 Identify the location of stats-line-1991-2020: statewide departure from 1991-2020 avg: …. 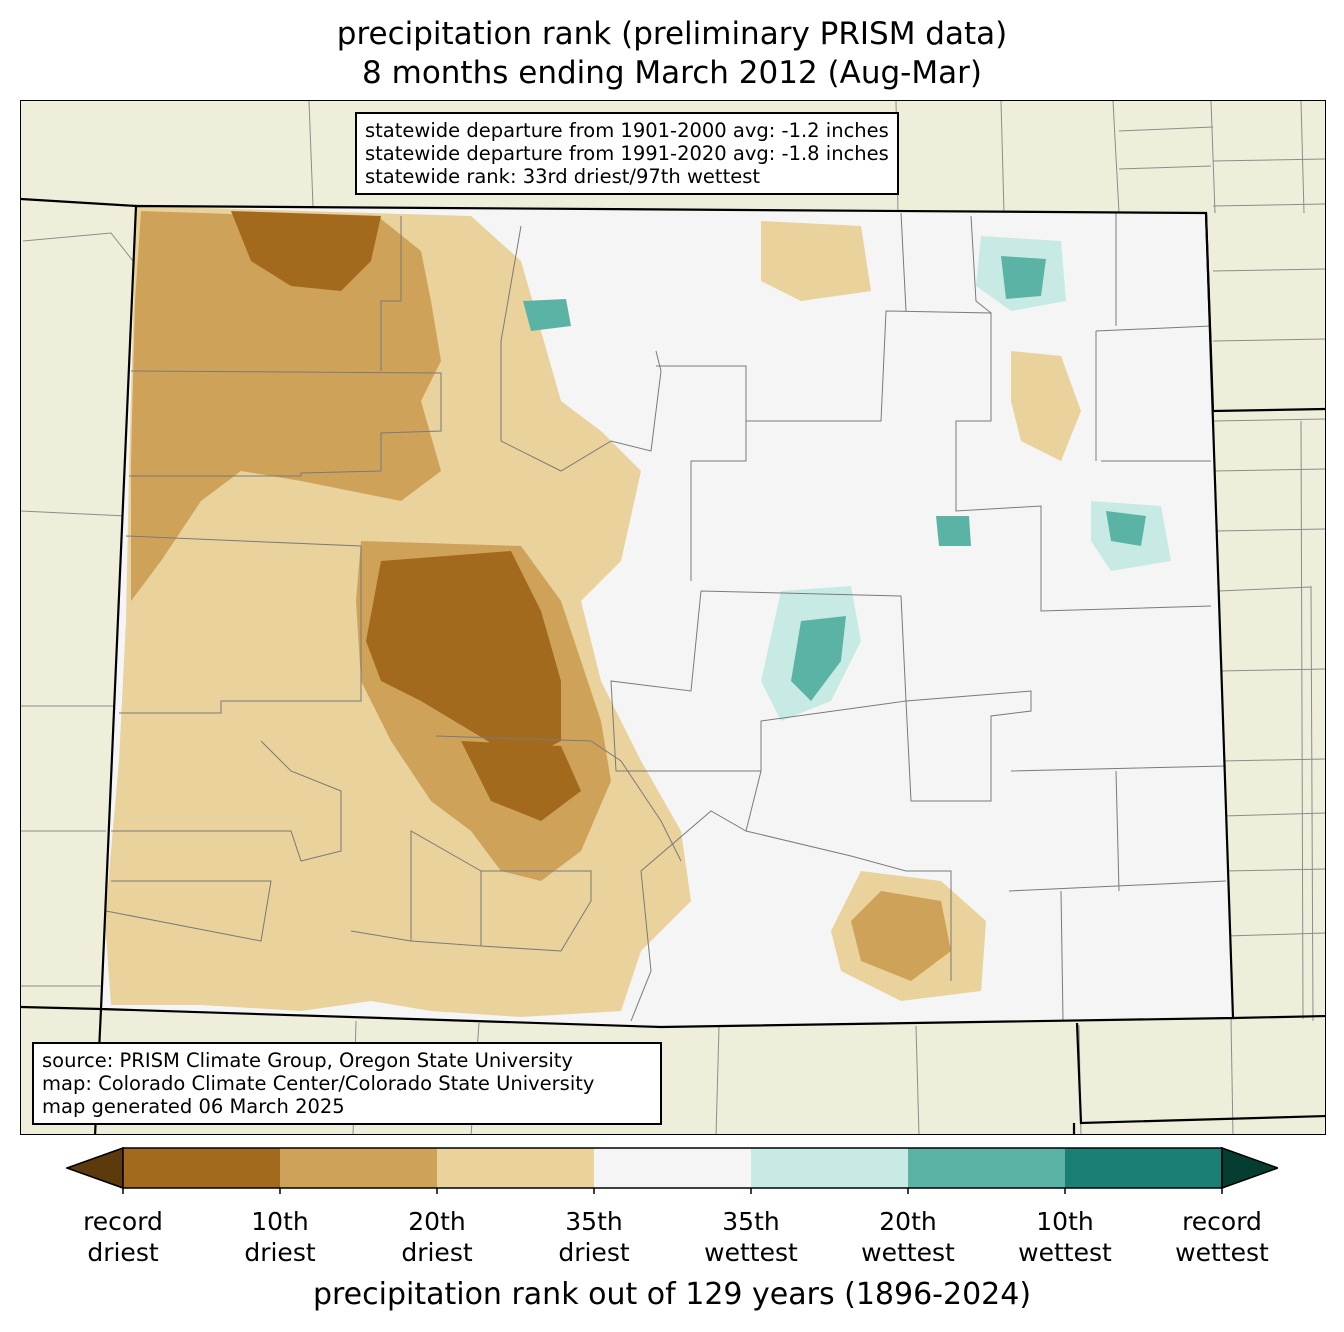
(627, 153).